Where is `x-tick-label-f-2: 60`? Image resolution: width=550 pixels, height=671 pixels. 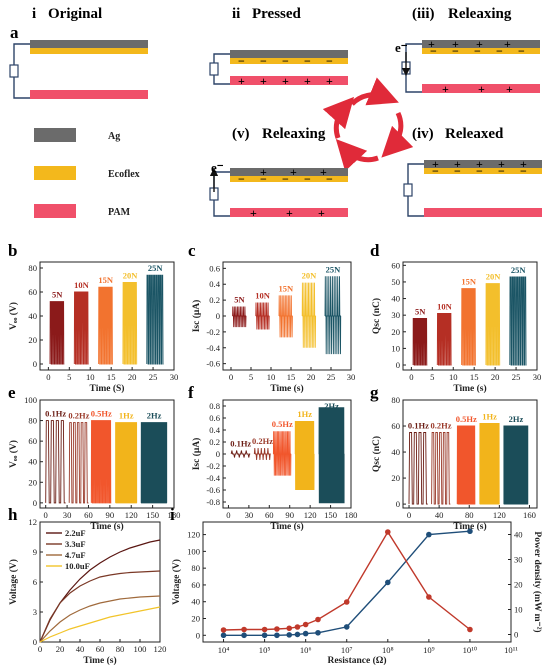
x-tick-label-f-2: 60 is located at coordinates (269, 515).